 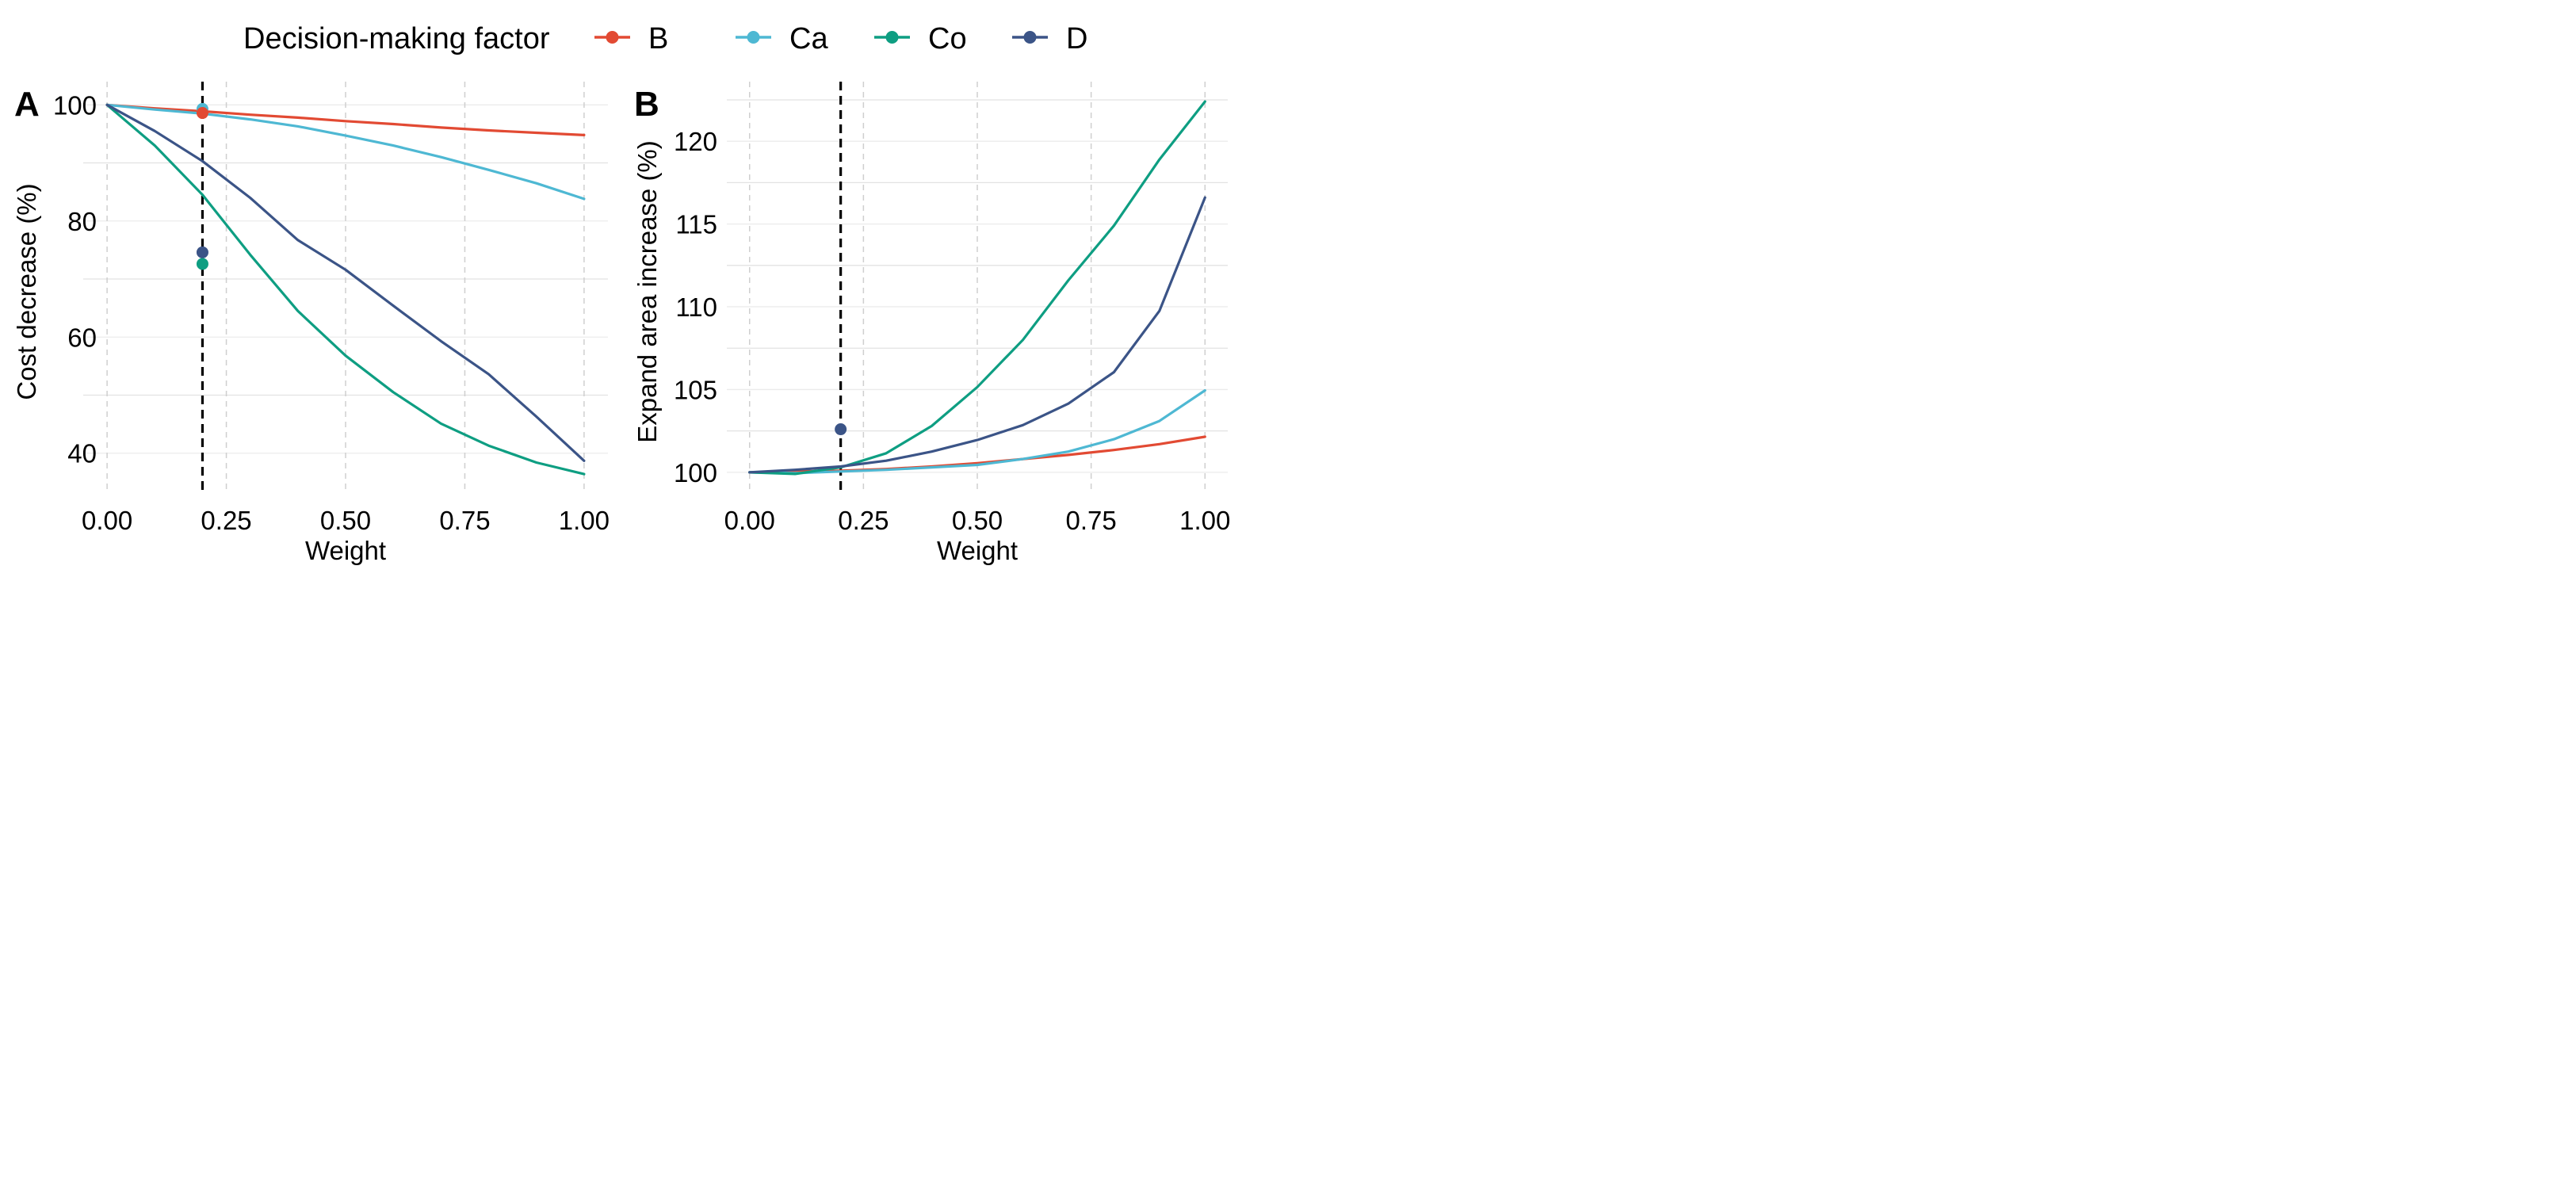 What do you see at coordinates (1076, 38) in the screenshot?
I see `legend-label-d: D` at bounding box center [1076, 38].